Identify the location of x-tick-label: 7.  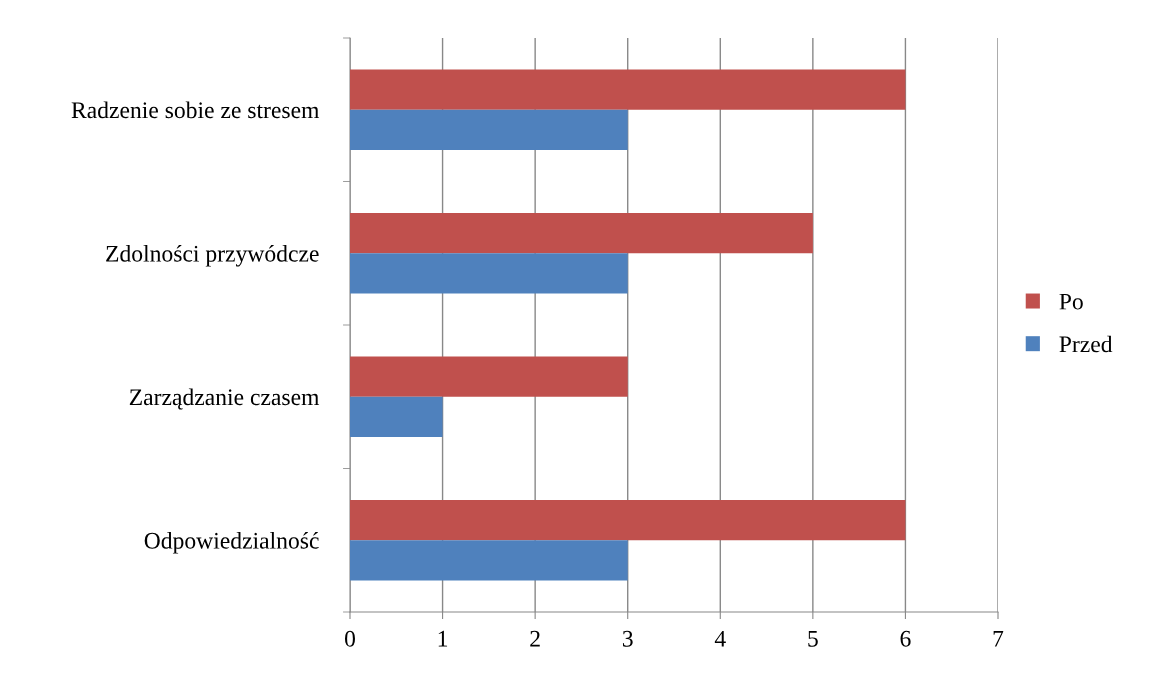
(998, 638).